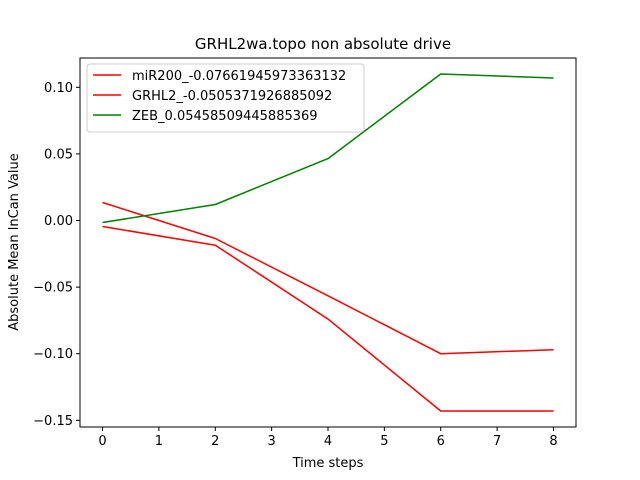 This screenshot has width=640, height=480. Describe the element at coordinates (323, 44) in the screenshot. I see `chart-title: GRHL2wa.topo non absolute drive` at that location.